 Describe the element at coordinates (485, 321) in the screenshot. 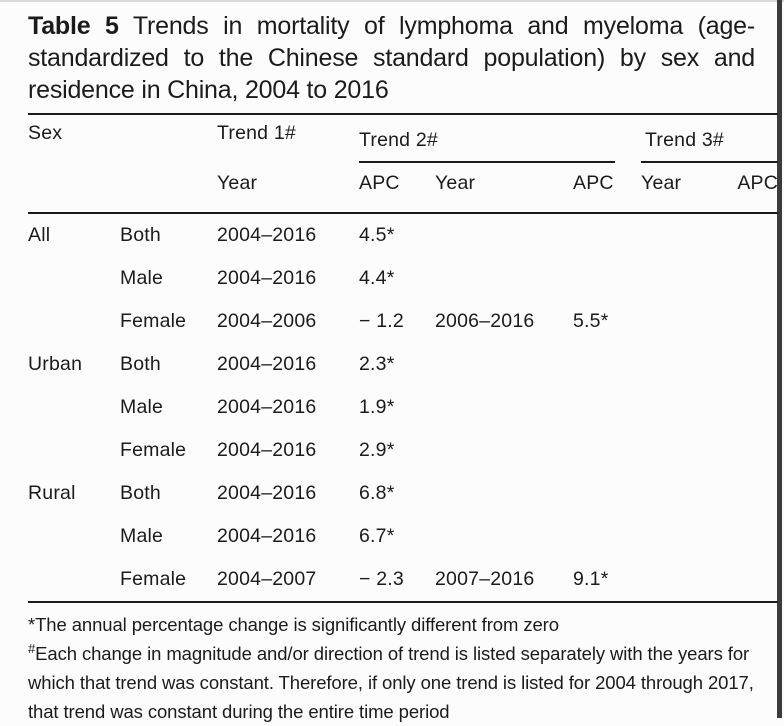

I see `cell-year2: 2006–2016` at that location.